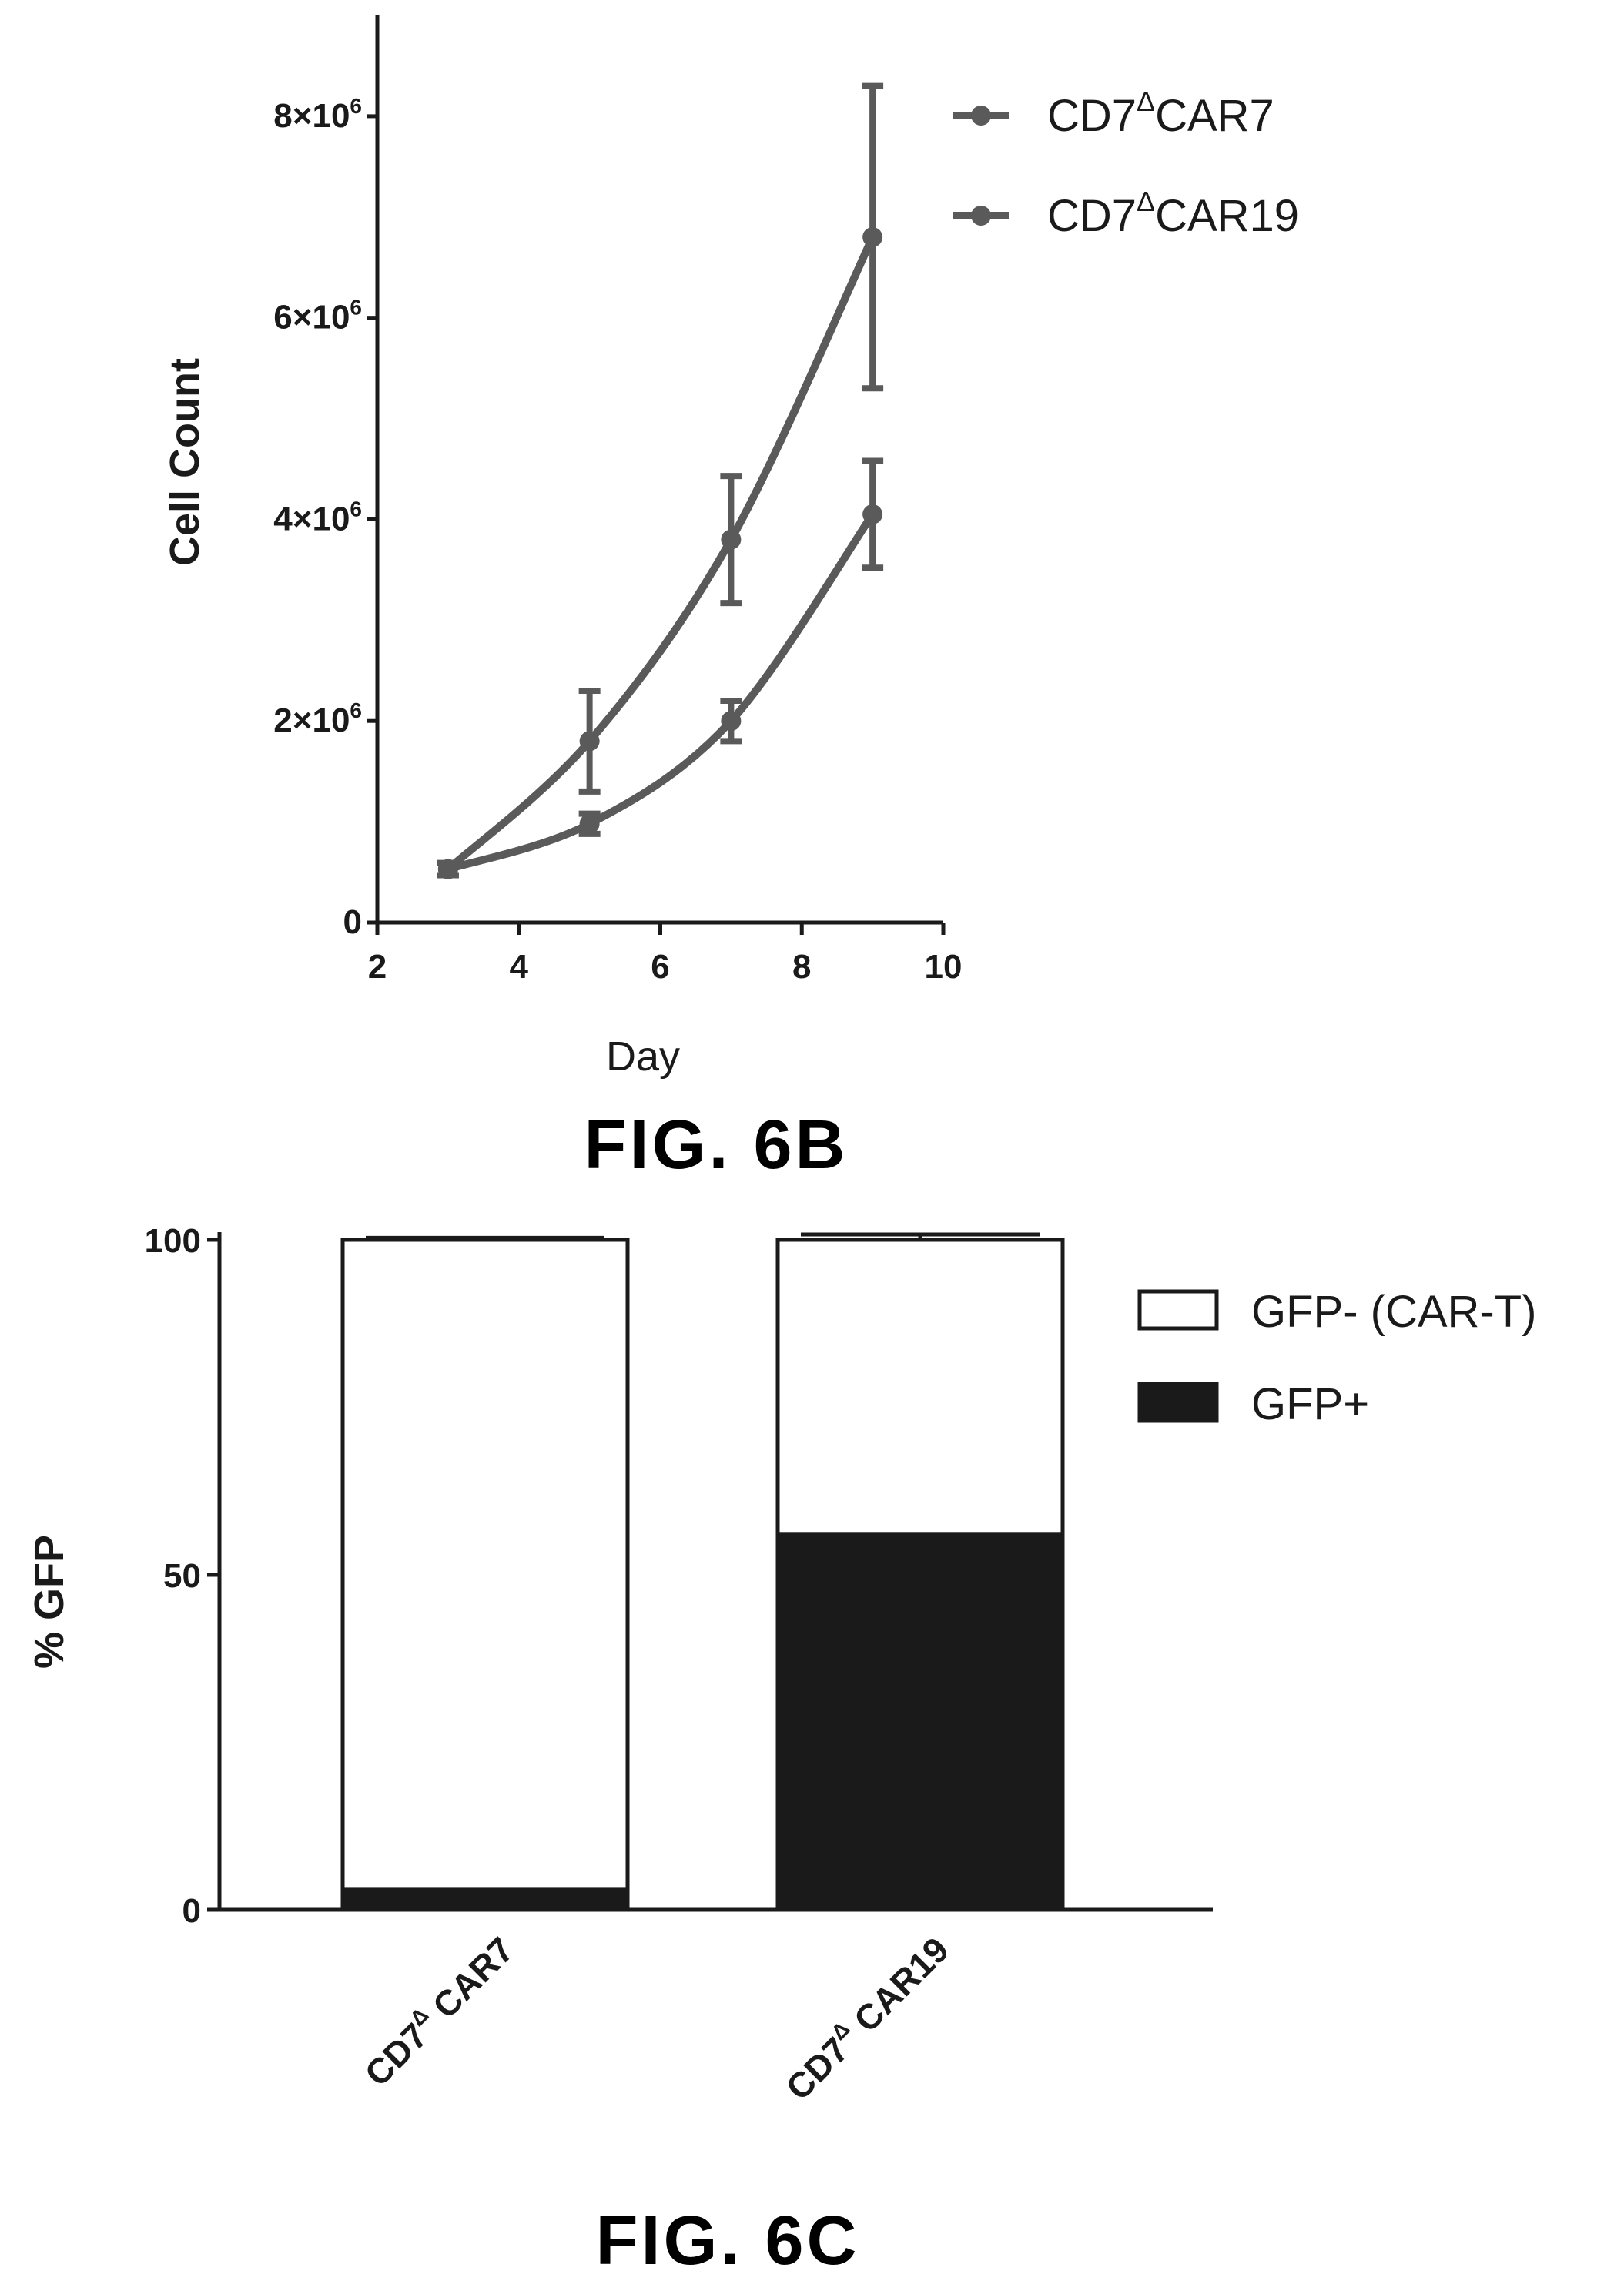  I want to click on chart-6b-x-tick-label: 6, so click(660, 967).